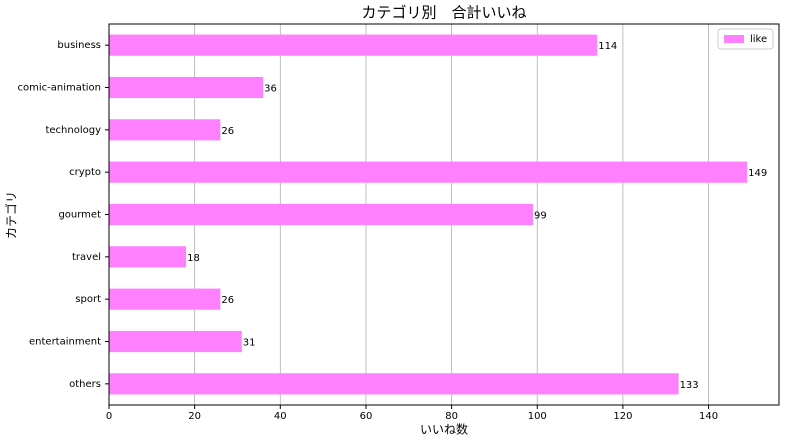 The image size is (788, 443). What do you see at coordinates (708, 416) in the screenshot?
I see `x-tick-label: 140` at bounding box center [708, 416].